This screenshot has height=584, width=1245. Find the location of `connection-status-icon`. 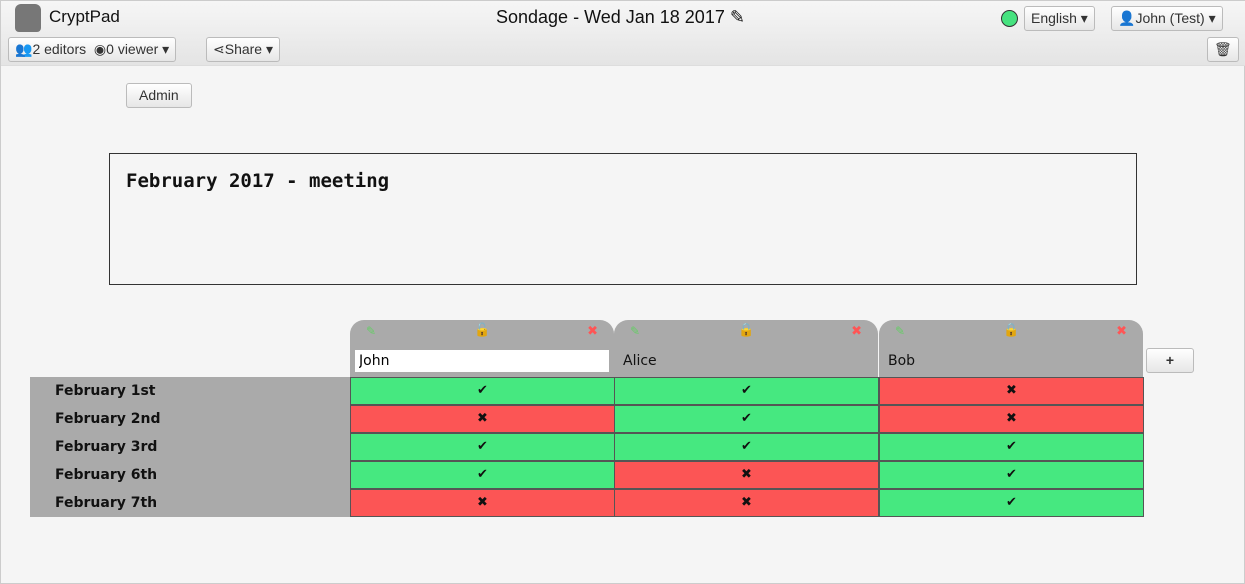

connection-status-icon is located at coordinates (1009, 18).